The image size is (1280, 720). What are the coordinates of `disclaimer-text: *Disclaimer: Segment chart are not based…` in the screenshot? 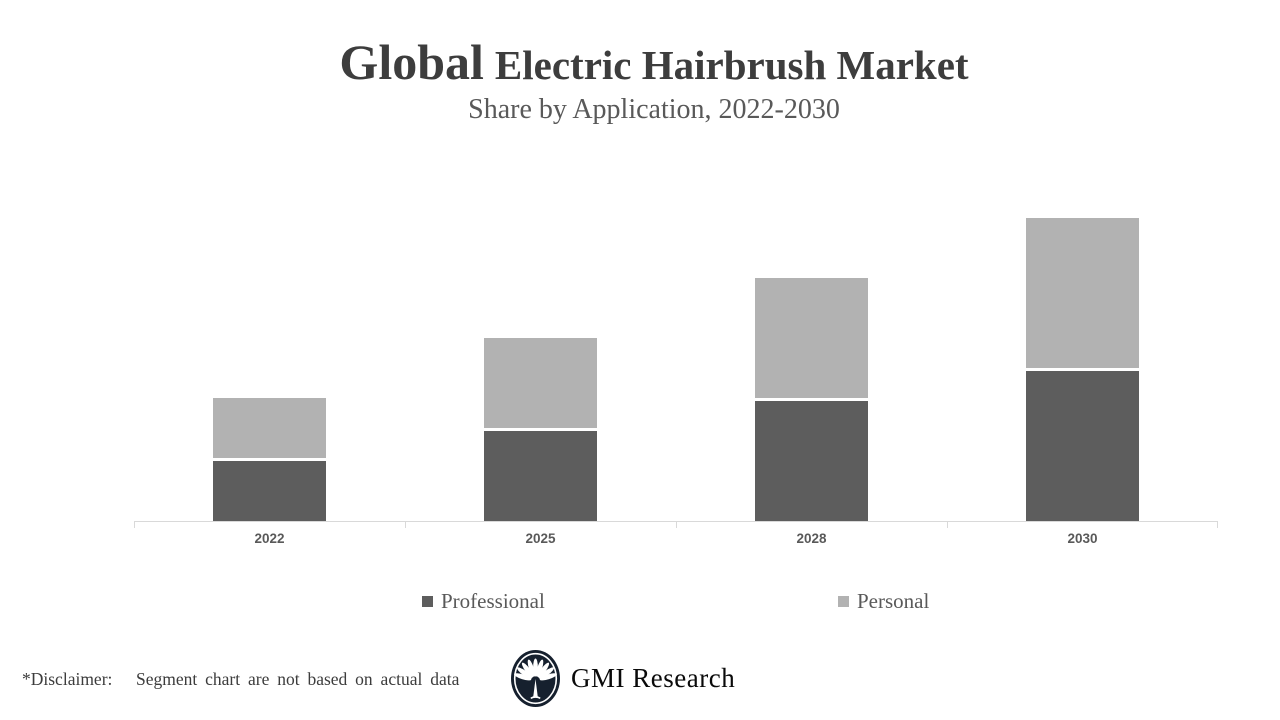 It's located at (241, 679).